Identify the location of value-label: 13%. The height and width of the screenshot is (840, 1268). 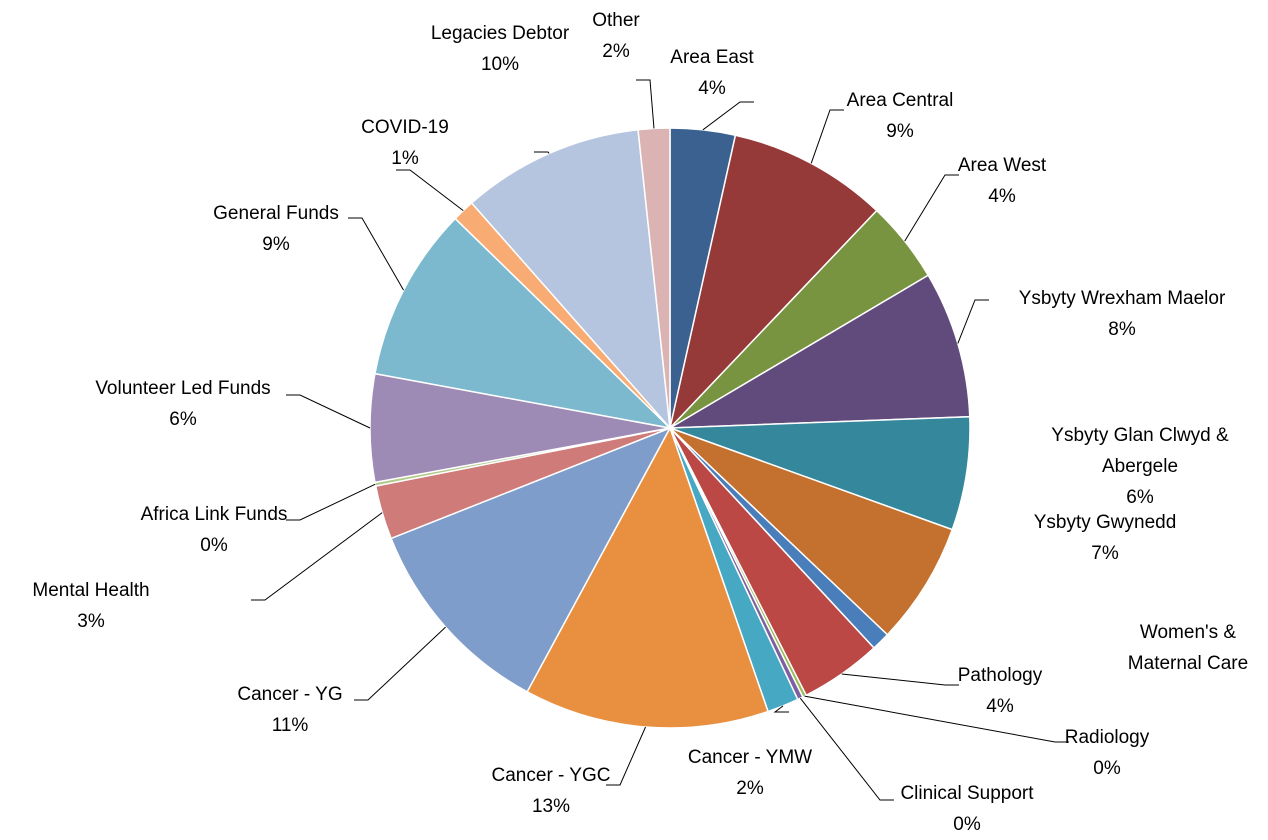
(551, 806).